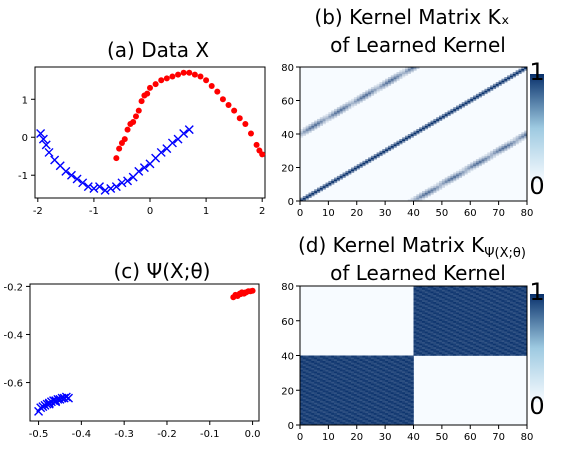  Describe the element at coordinates (222, 99) in the screenshot. I see `data-point-dot` at that location.